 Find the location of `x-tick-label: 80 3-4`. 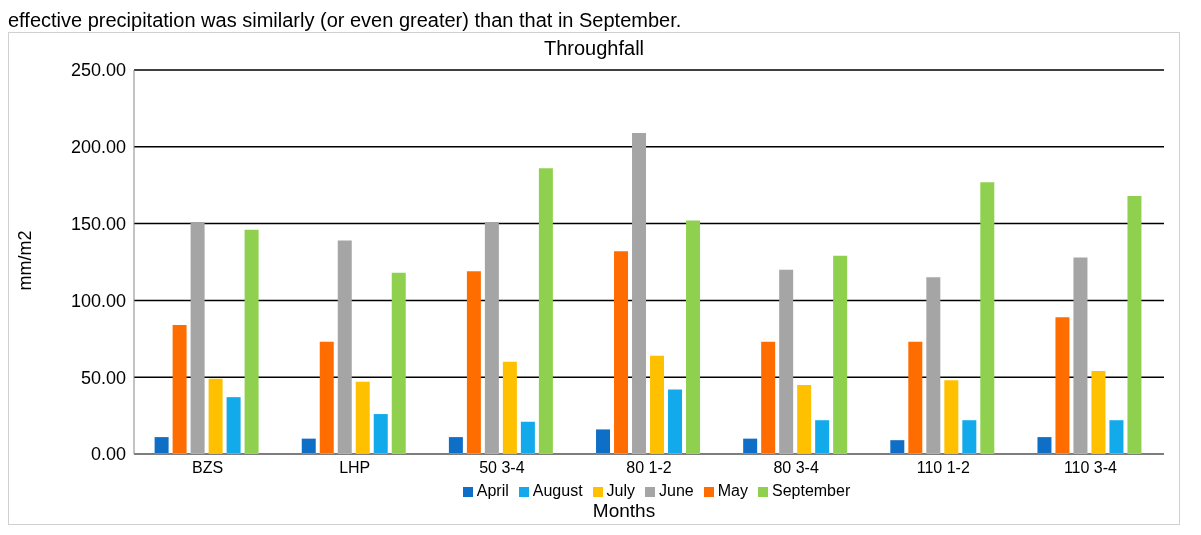

x-tick-label: 80 3-4 is located at coordinates (796, 468).